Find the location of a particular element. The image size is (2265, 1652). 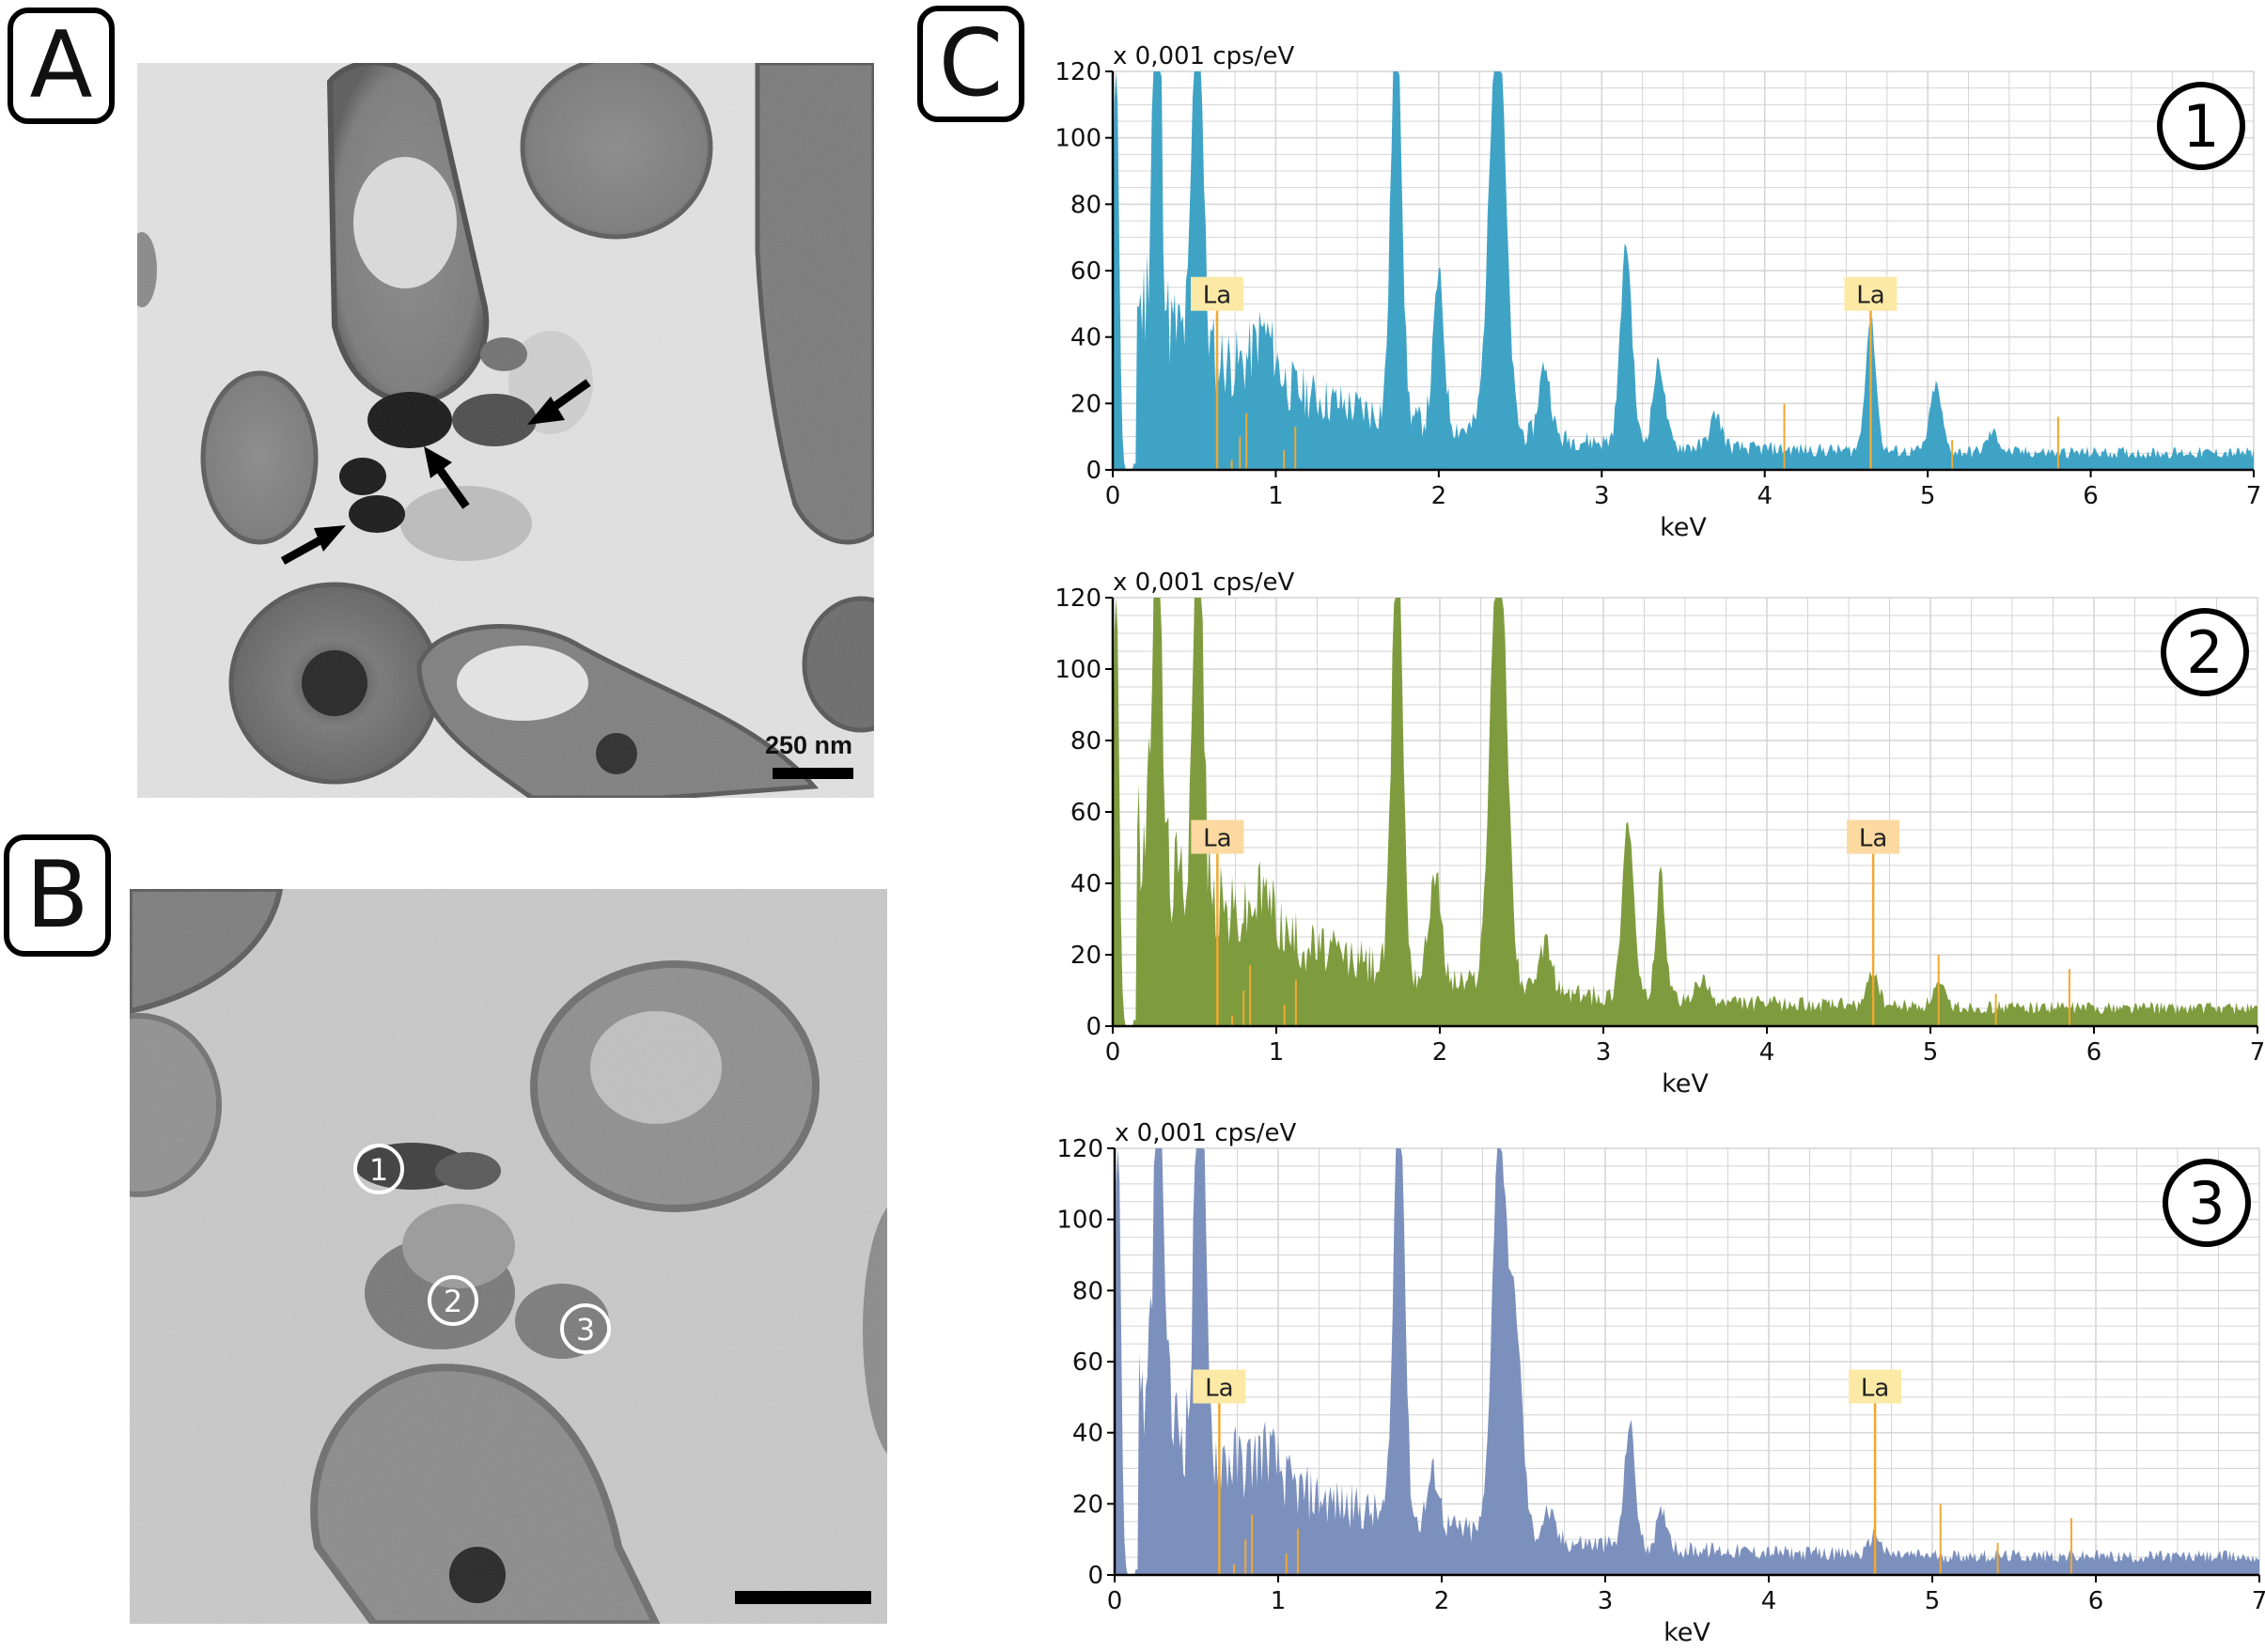

micrograph-b-image: 1 2 3 is located at coordinates (508, 1256).